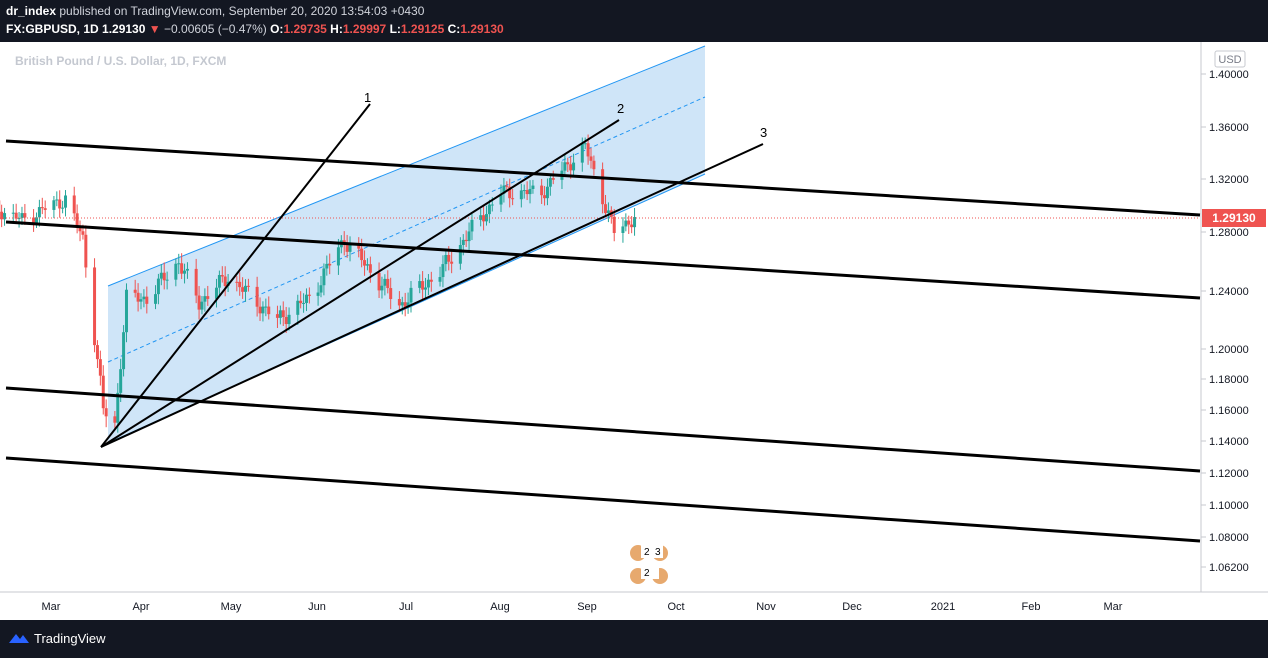 This screenshot has width=1268, height=658. What do you see at coordinates (124, 29) in the screenshot?
I see `last-price: 1.29130` at bounding box center [124, 29].